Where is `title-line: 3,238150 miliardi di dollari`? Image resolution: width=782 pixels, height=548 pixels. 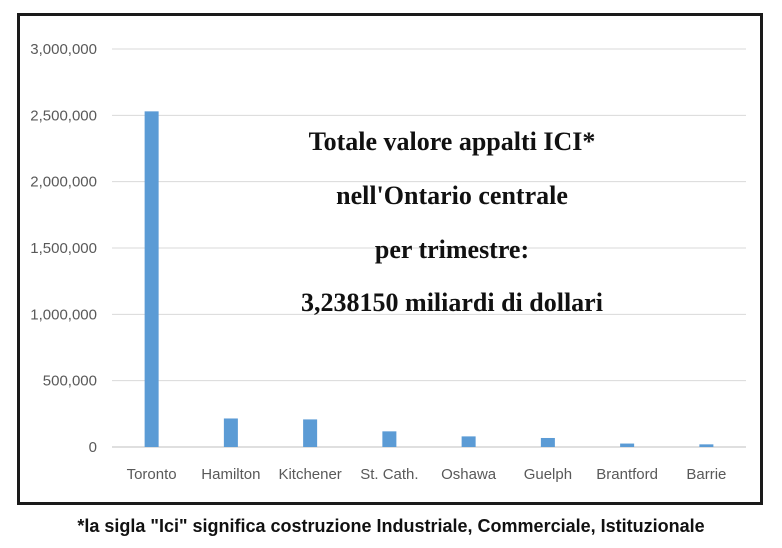
title-line: 3,238150 miliardi di dollari is located at coordinates (452, 302).